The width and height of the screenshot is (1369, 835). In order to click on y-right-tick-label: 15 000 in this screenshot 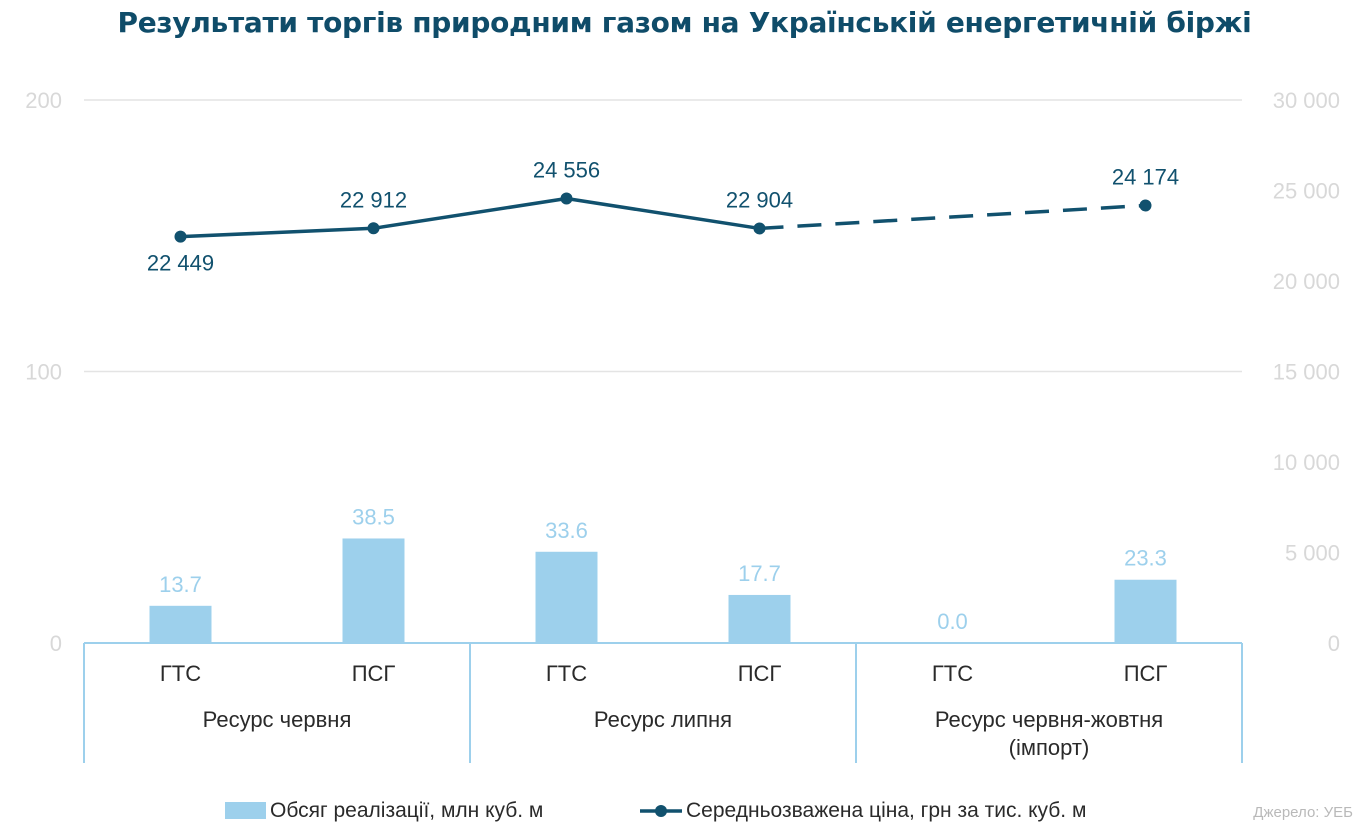, I will do `click(1306, 372)`.